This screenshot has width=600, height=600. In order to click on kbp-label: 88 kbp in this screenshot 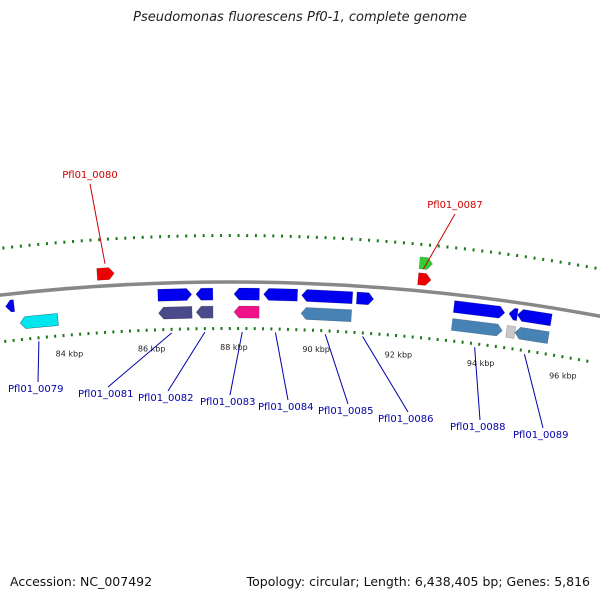, I will do `click(234, 347)`.